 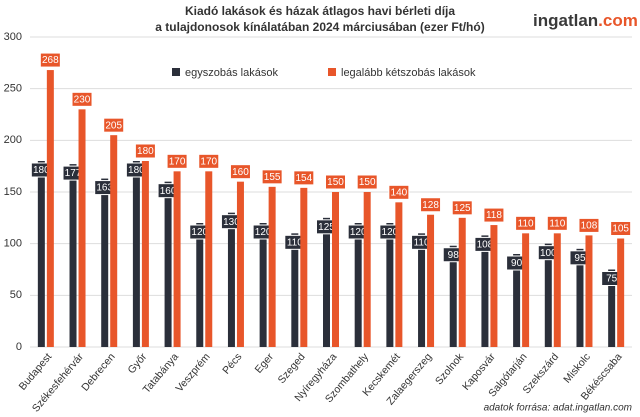 What do you see at coordinates (292, 368) in the screenshot?
I see `x-tick-label: Szeged` at bounding box center [292, 368].